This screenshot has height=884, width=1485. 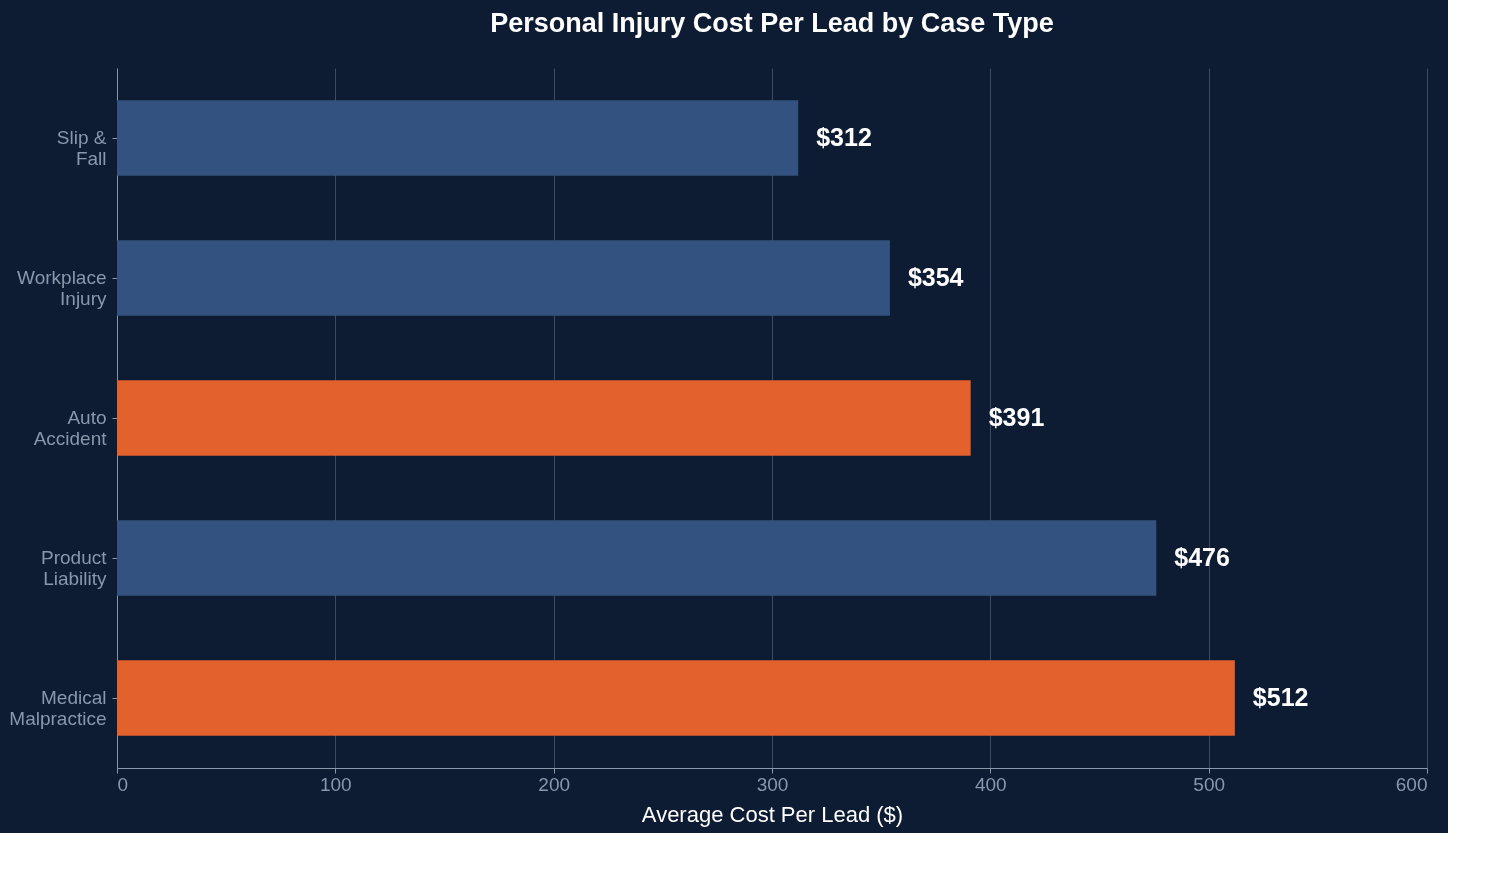 I want to click on x-tick-label: 200, so click(x=554, y=784).